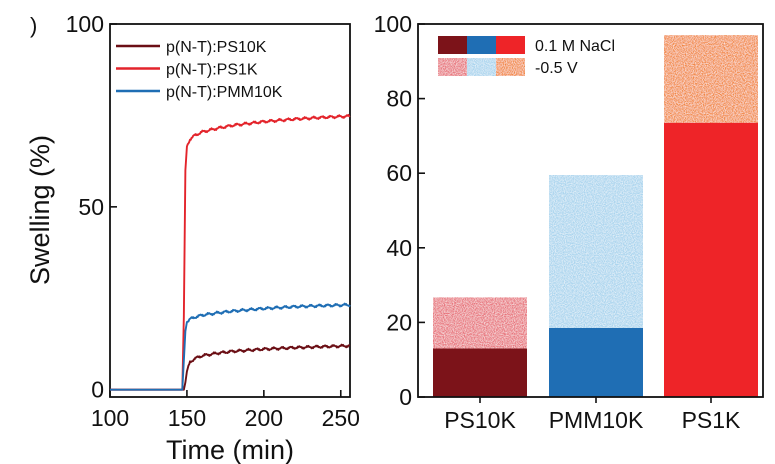  What do you see at coordinates (596, 251) in the screenshot?
I see `bar-PMM10K-applied-voltage` at bounding box center [596, 251].